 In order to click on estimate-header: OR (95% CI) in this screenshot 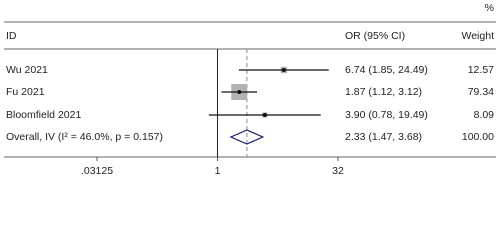, I will do `click(375, 36)`.